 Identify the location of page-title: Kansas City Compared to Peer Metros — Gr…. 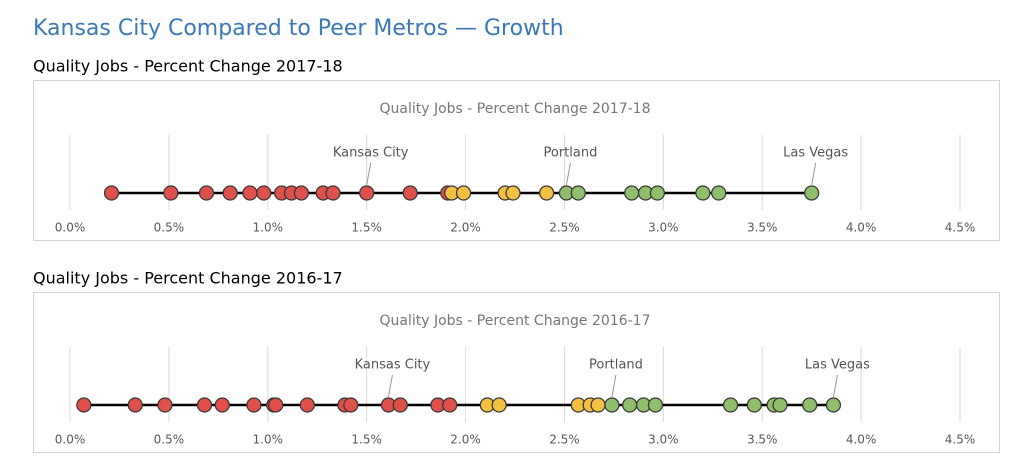
(298, 28).